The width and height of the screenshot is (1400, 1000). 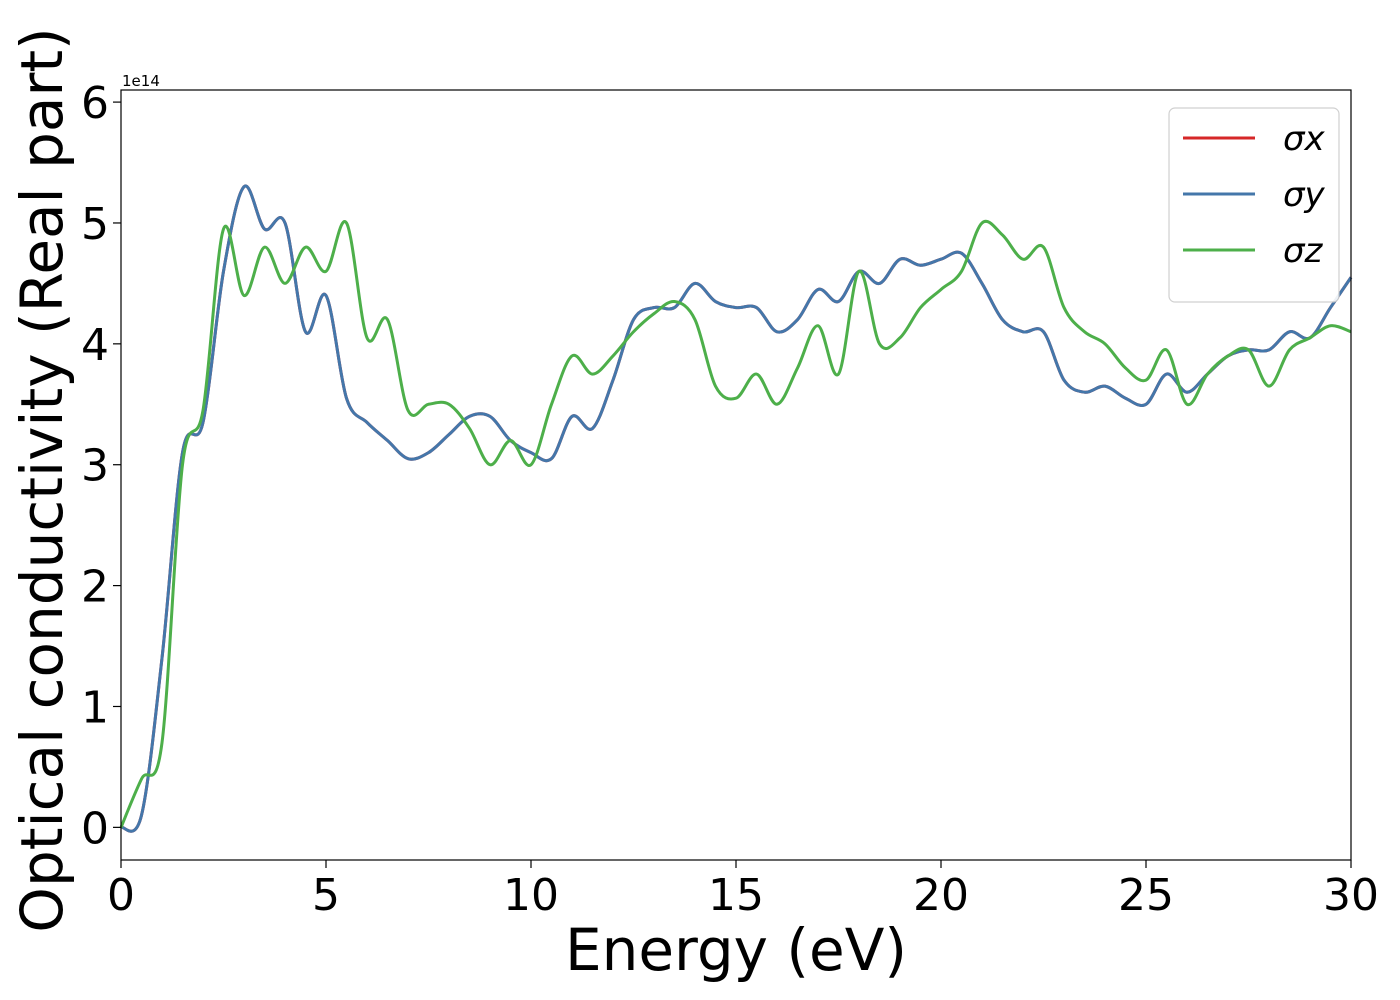 What do you see at coordinates (1146, 895) in the screenshot?
I see `x-tick-label: 25` at bounding box center [1146, 895].